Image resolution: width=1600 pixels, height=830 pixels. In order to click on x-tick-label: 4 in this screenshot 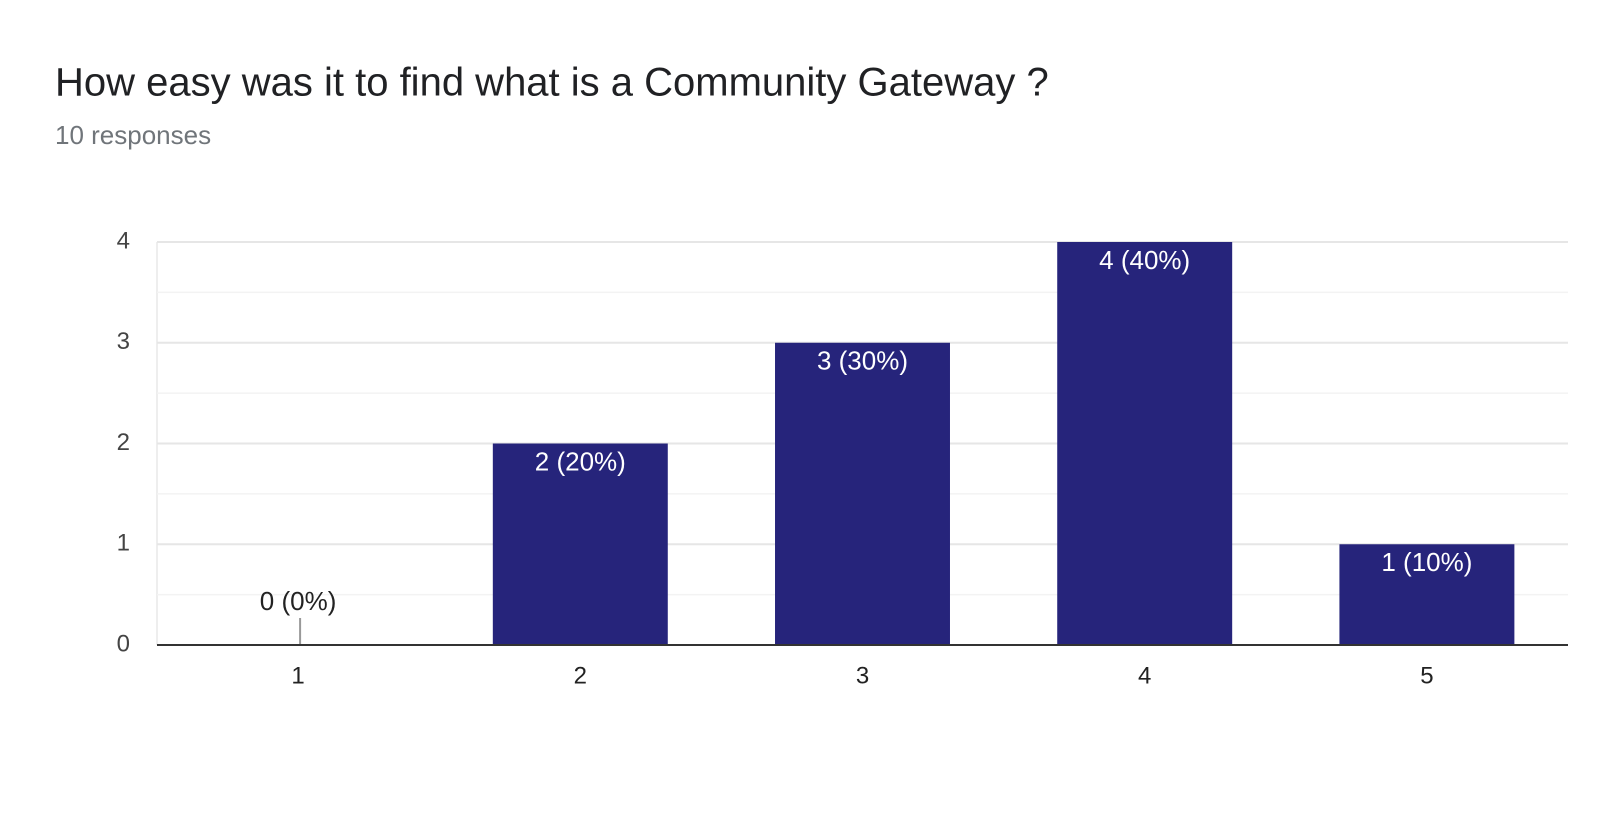, I will do `click(1144, 675)`.